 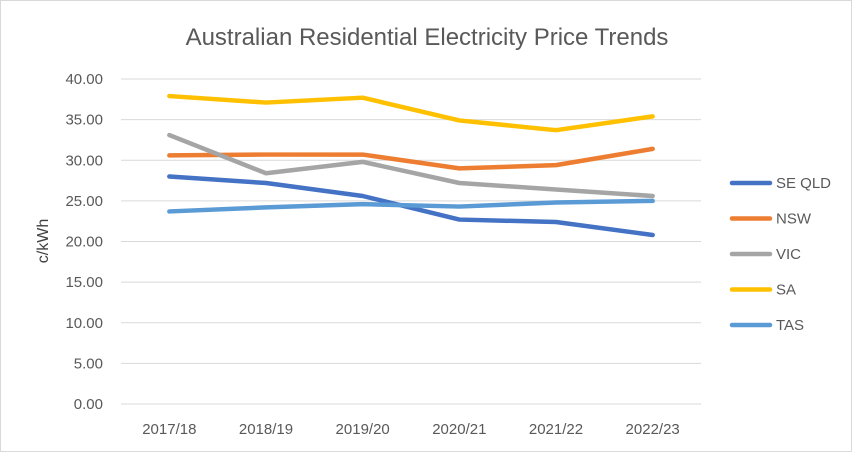 I want to click on y-tick-label: 5.00, so click(x=88, y=363).